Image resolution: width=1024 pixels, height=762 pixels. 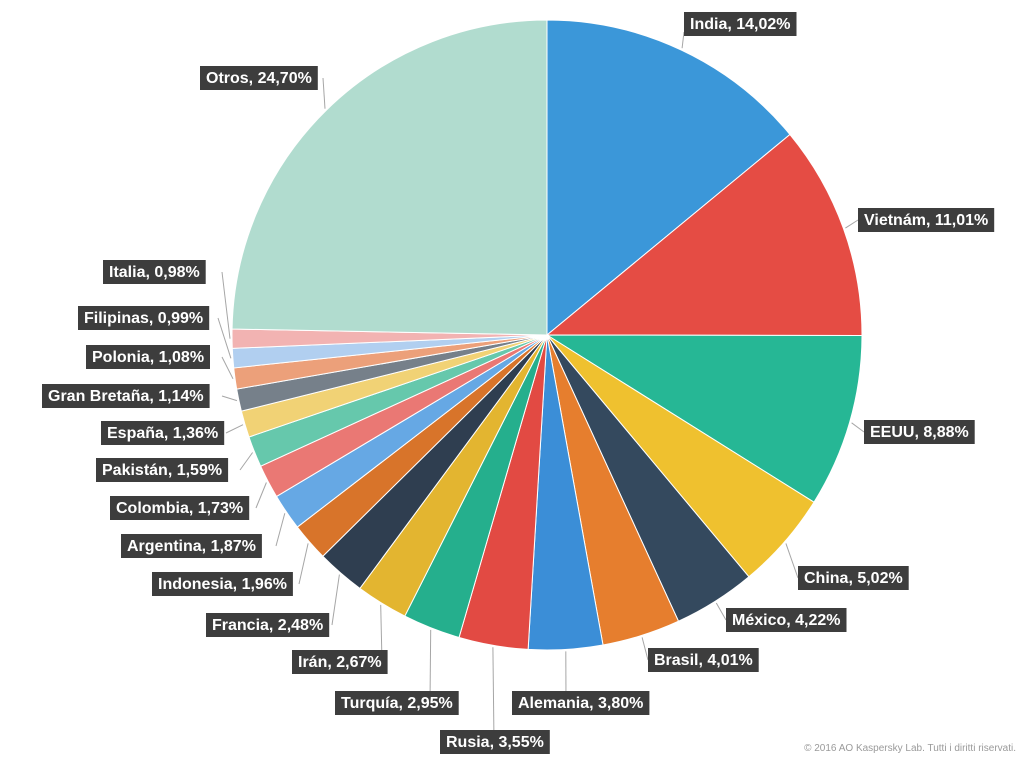 I want to click on label-espana: España, 1,36%, so click(x=163, y=433).